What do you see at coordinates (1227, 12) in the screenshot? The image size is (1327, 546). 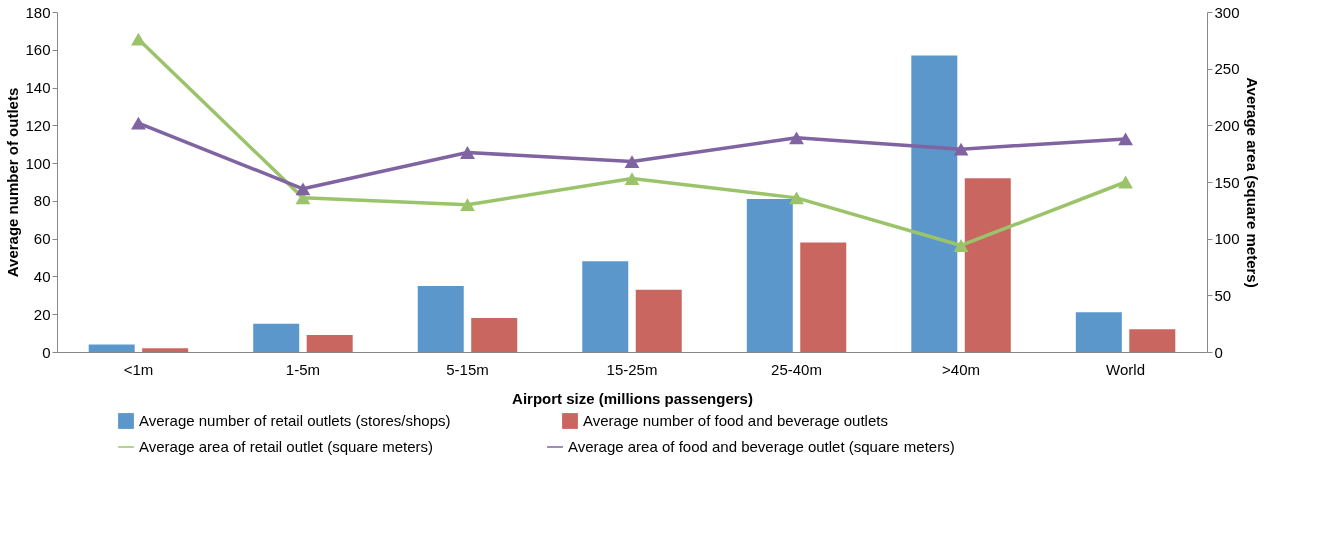 I see `y2-tick-label: 300` at bounding box center [1227, 12].